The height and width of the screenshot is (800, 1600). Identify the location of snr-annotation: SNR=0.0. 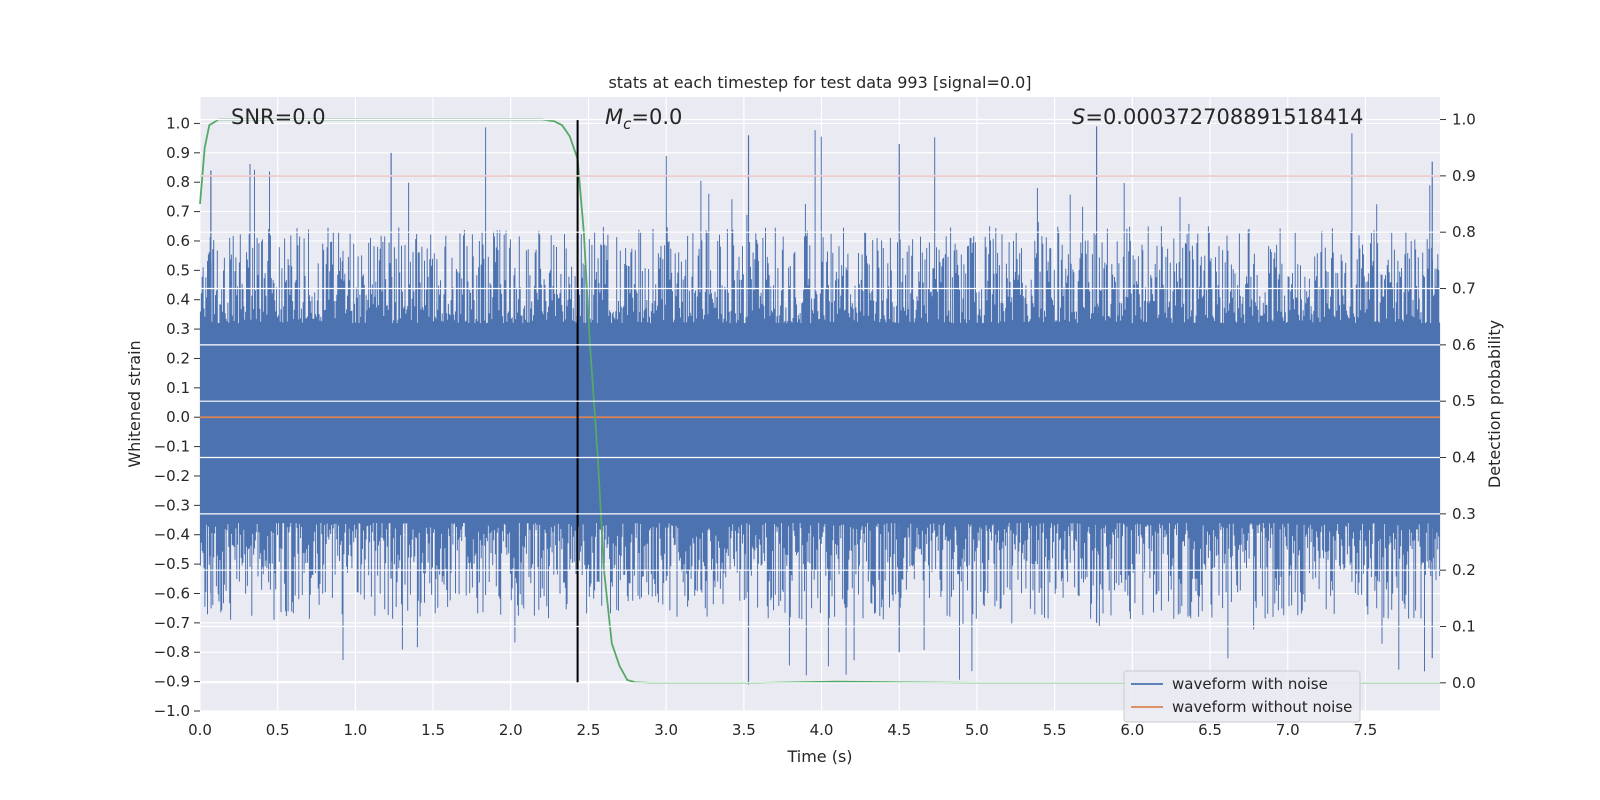
(278, 117).